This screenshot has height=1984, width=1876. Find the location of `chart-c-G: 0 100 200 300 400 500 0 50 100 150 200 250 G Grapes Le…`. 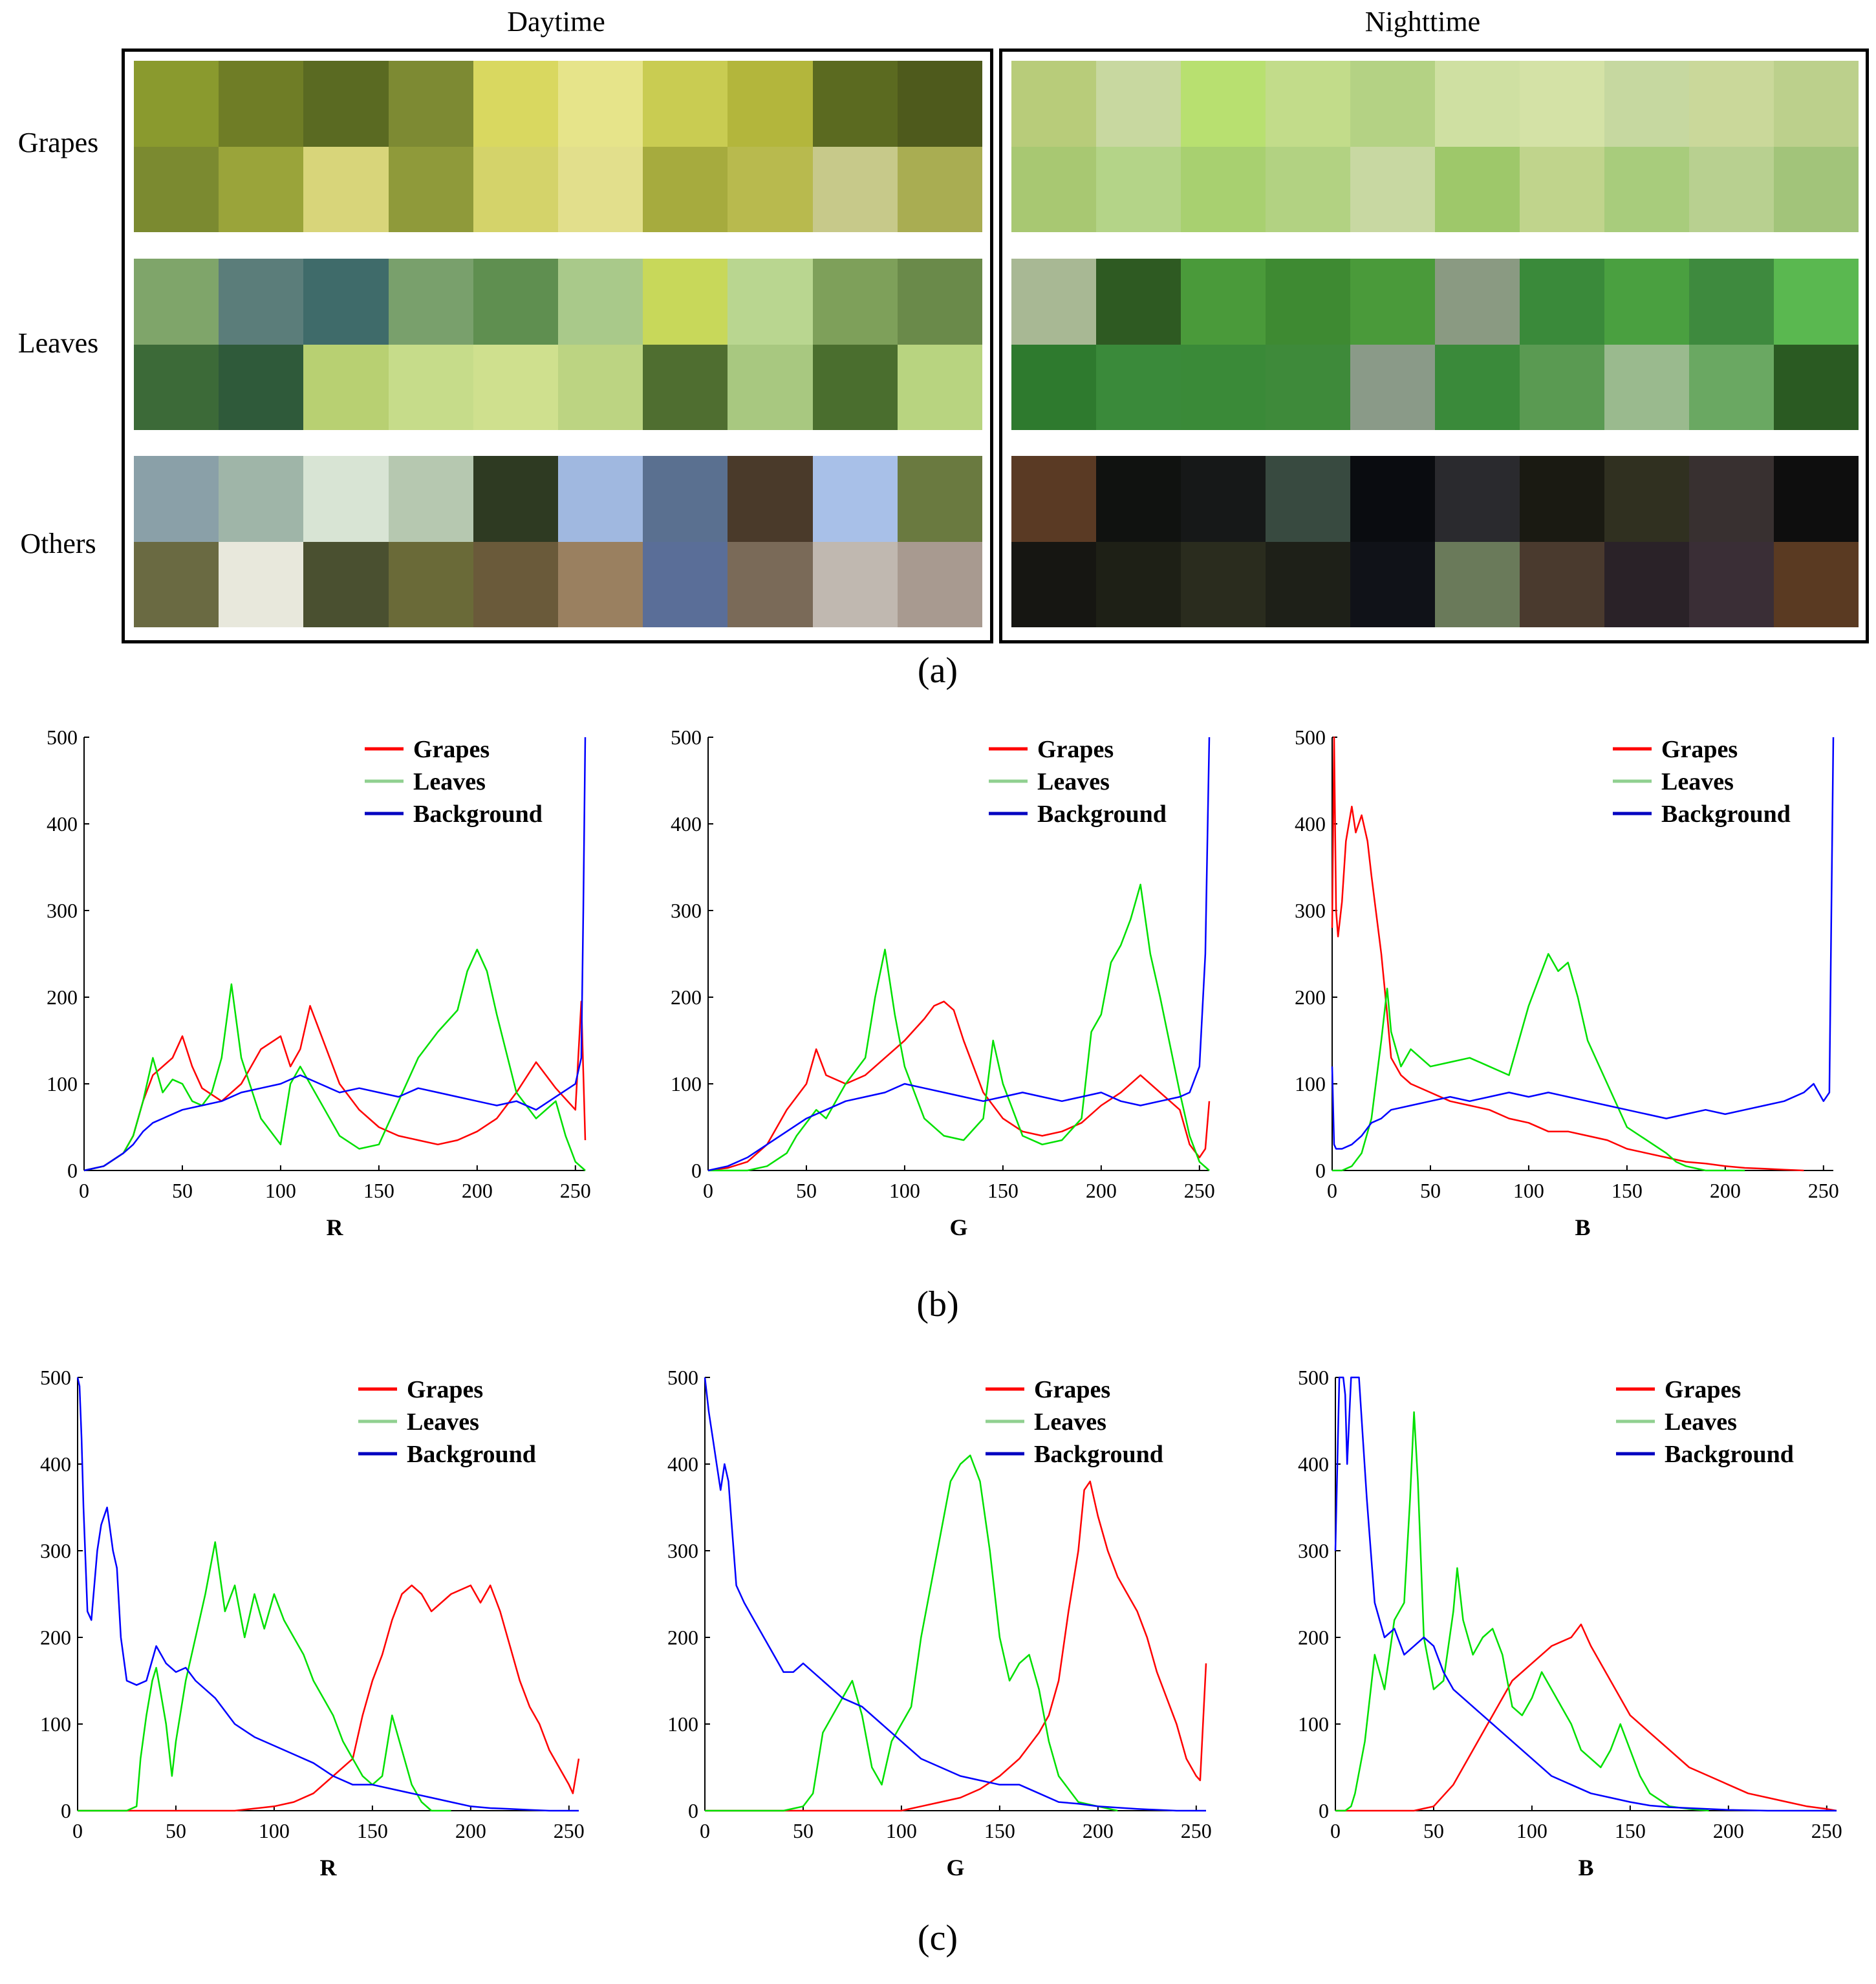

chart-c-G: 0 100 200 300 400 500 0 50 100 150 200 250 G Grapes Le… is located at coordinates (940, 1623).